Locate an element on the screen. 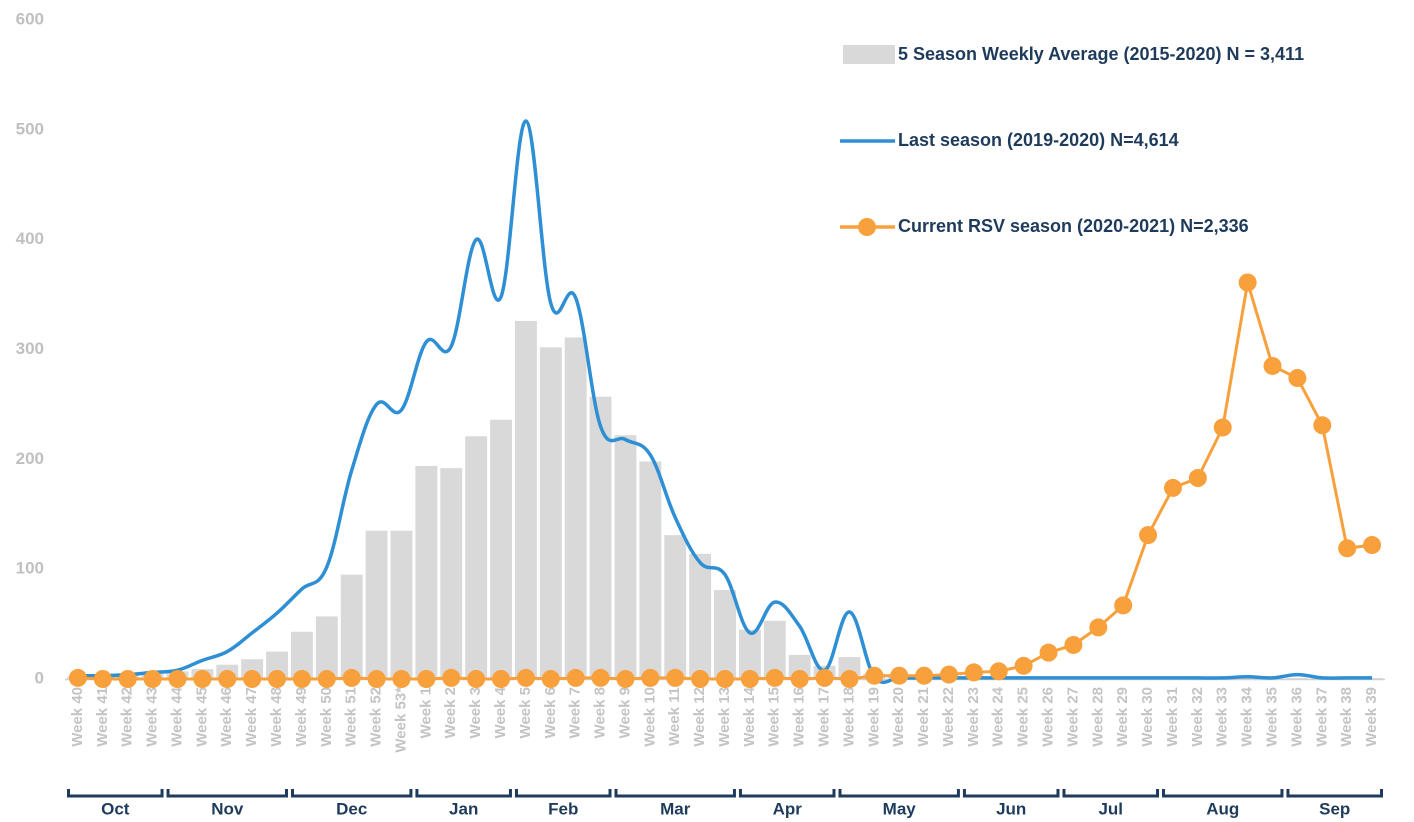  month-label: Mar is located at coordinates (675, 808).